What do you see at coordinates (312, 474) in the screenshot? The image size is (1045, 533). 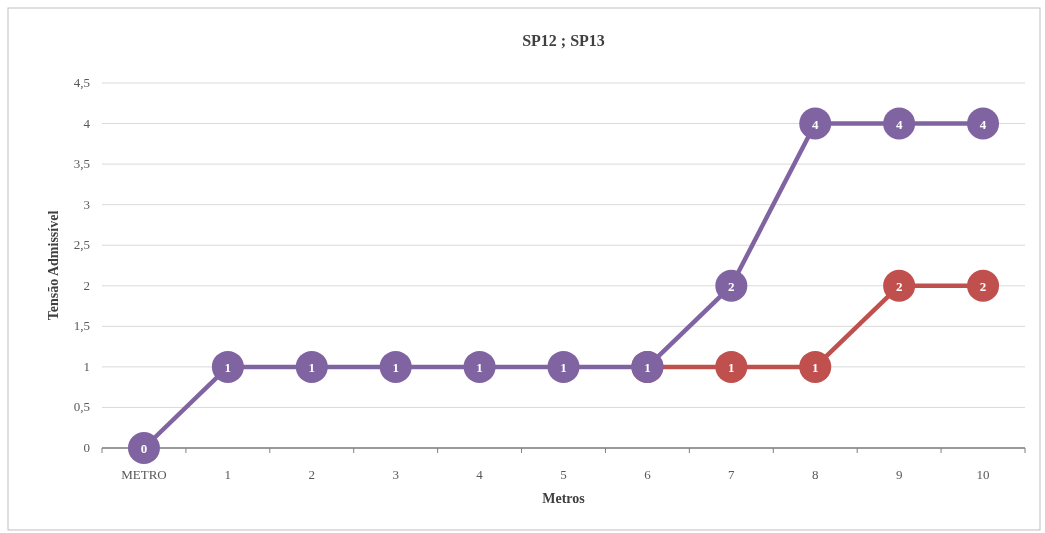 I see `x-tick-label: 2` at bounding box center [312, 474].